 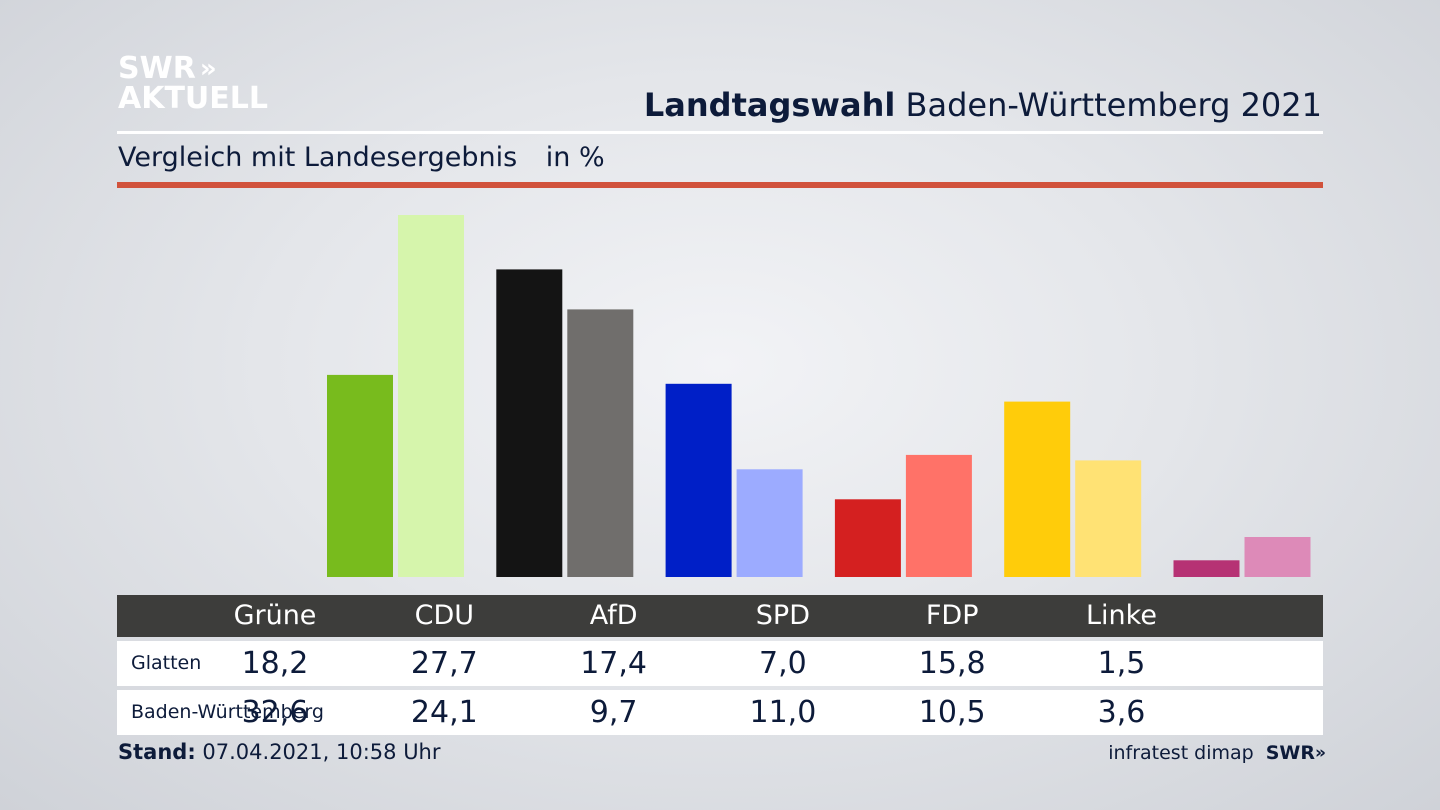 What do you see at coordinates (157, 68) in the screenshot?
I see `logo-text-swr: SWR` at bounding box center [157, 68].